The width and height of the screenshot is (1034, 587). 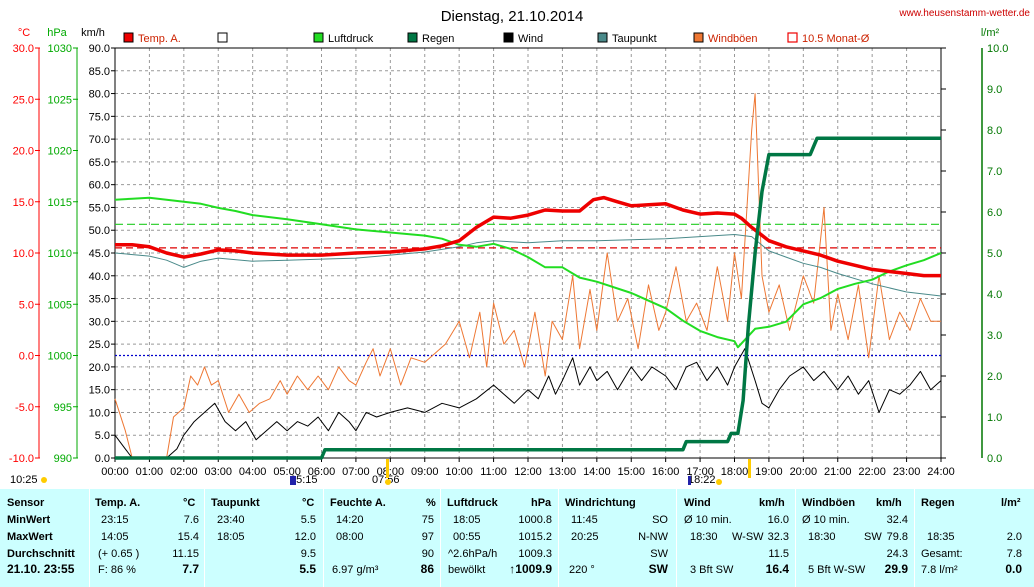 What do you see at coordinates (305, 537) in the screenshot?
I see `dew-max-value: 12.0` at bounding box center [305, 537].